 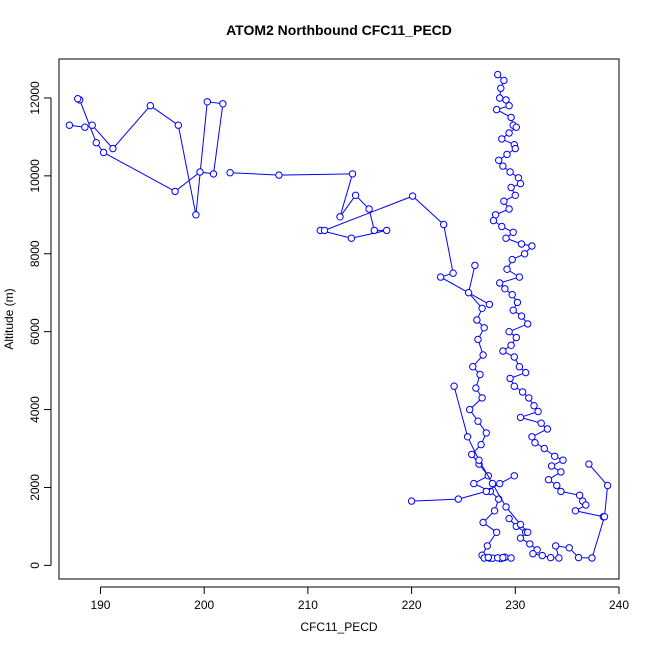 I want to click on y-tick-label: 2000, so click(x=35, y=487).